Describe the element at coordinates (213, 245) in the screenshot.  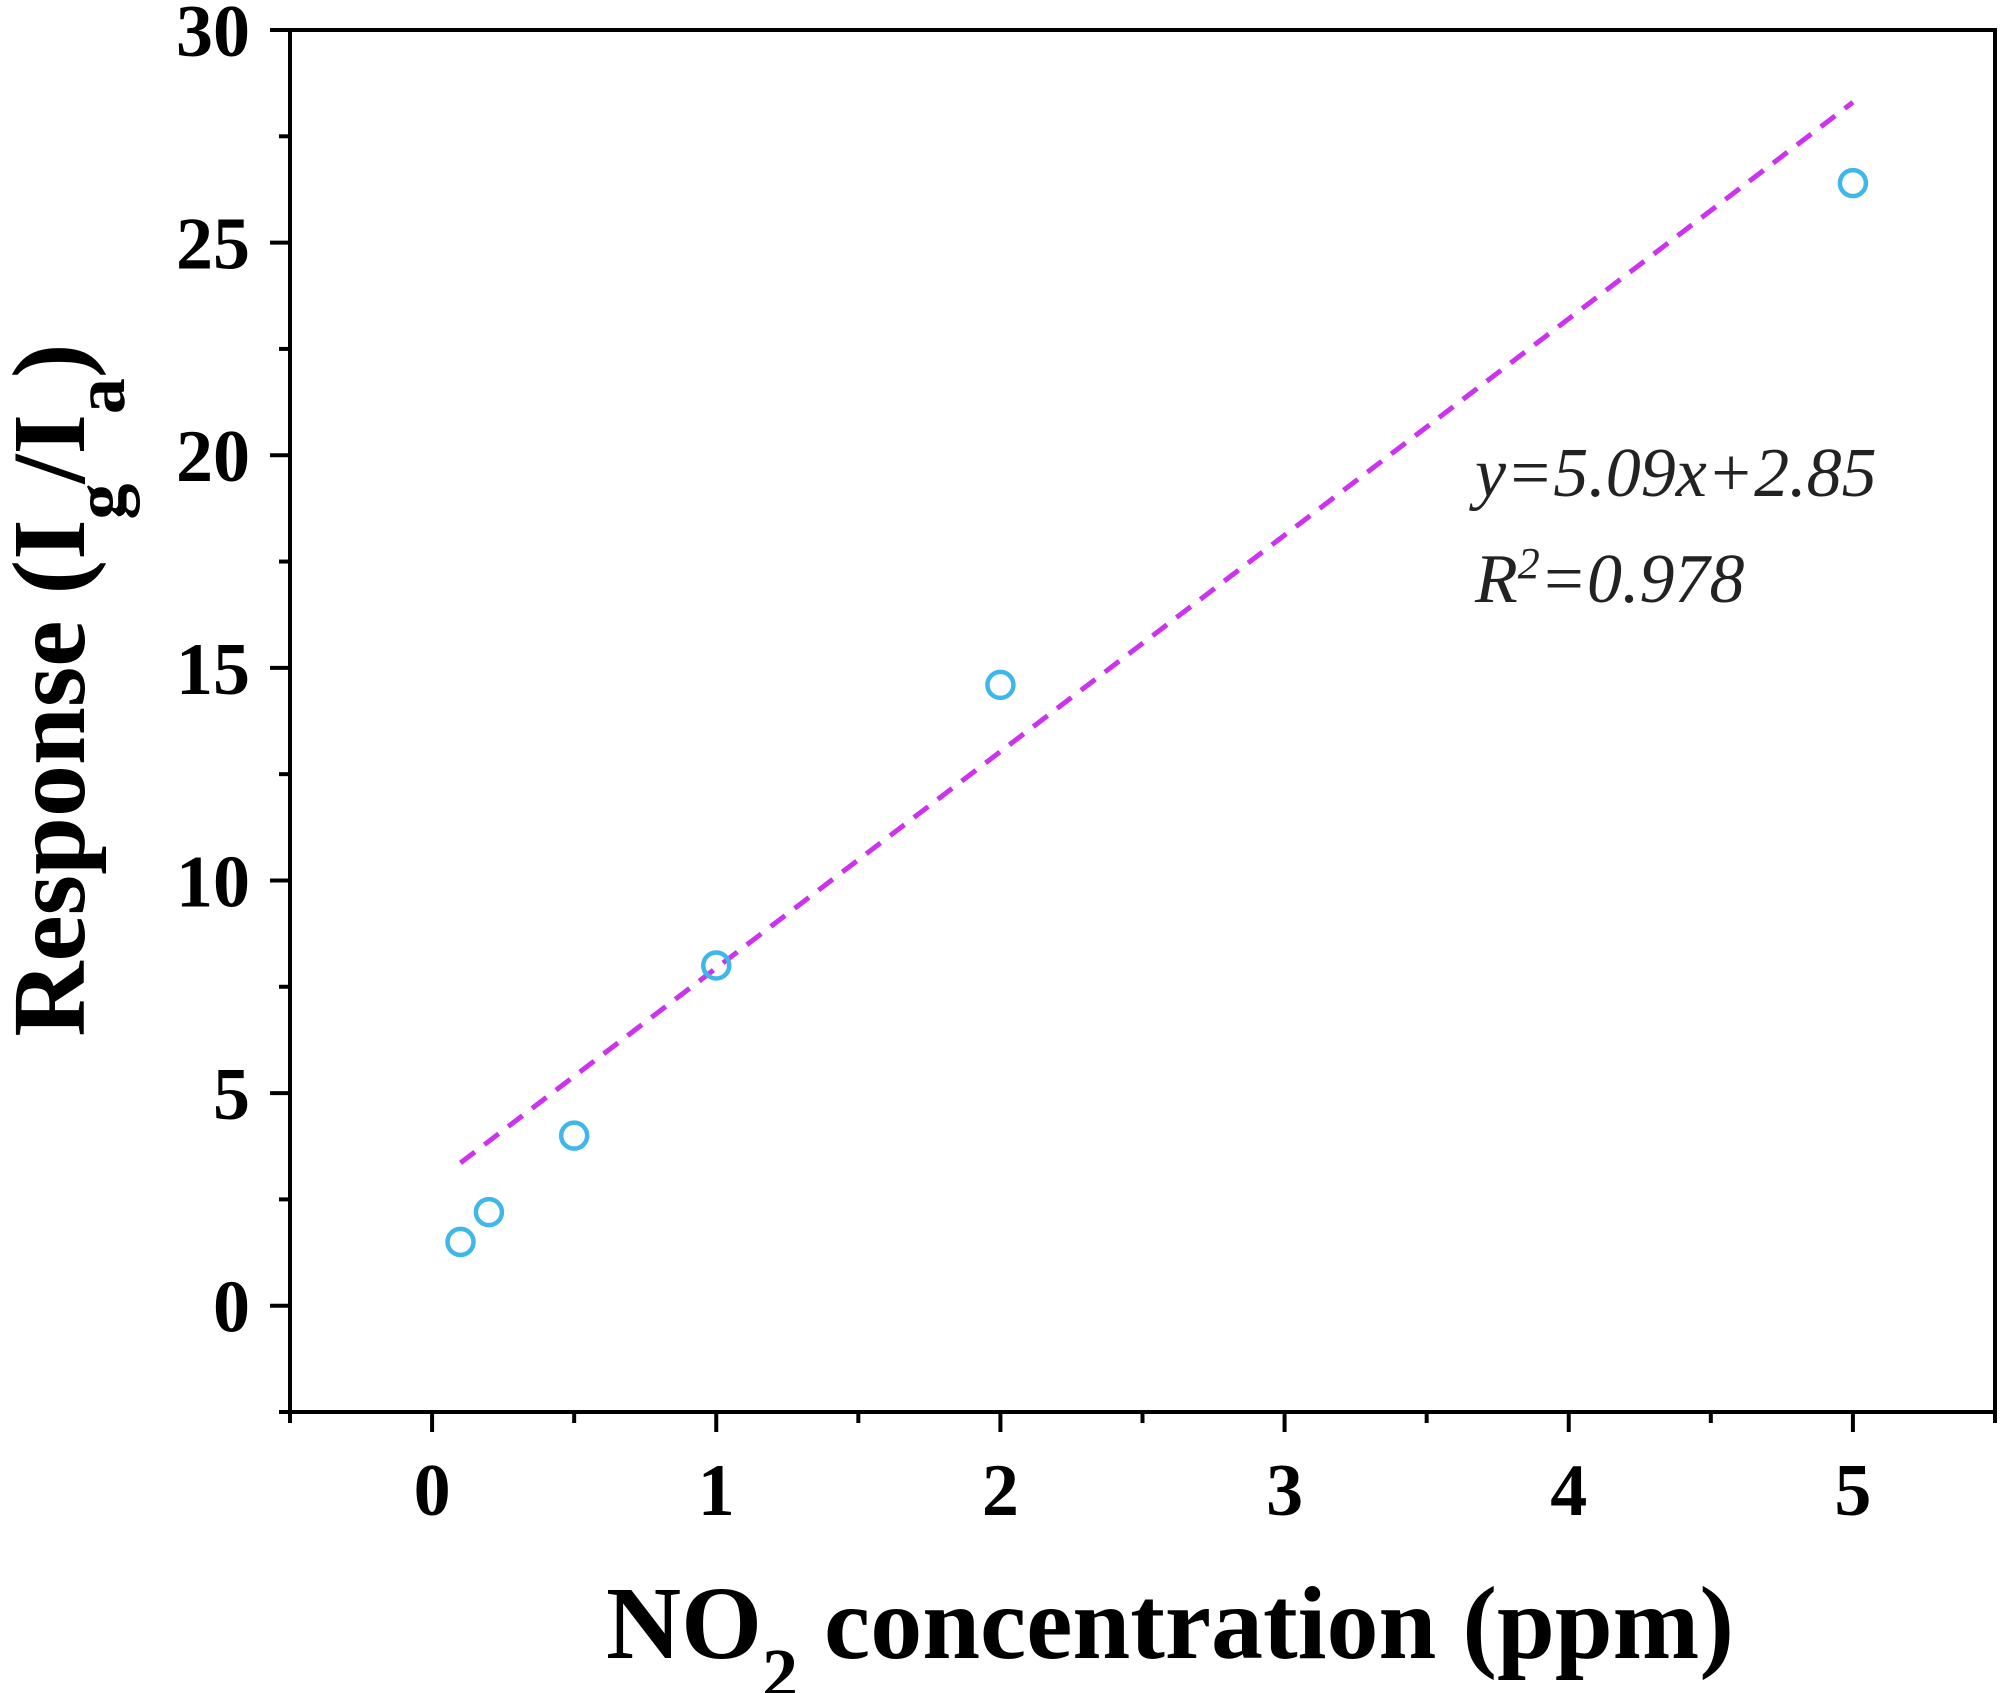
I see `y-tick-label: 25` at that location.